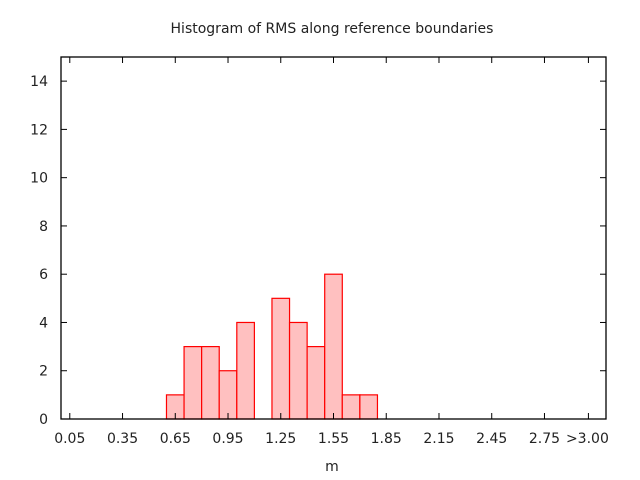 This screenshot has height=480, width=640. Describe the element at coordinates (544, 439) in the screenshot. I see `x-tick-label: 2.75` at that location.